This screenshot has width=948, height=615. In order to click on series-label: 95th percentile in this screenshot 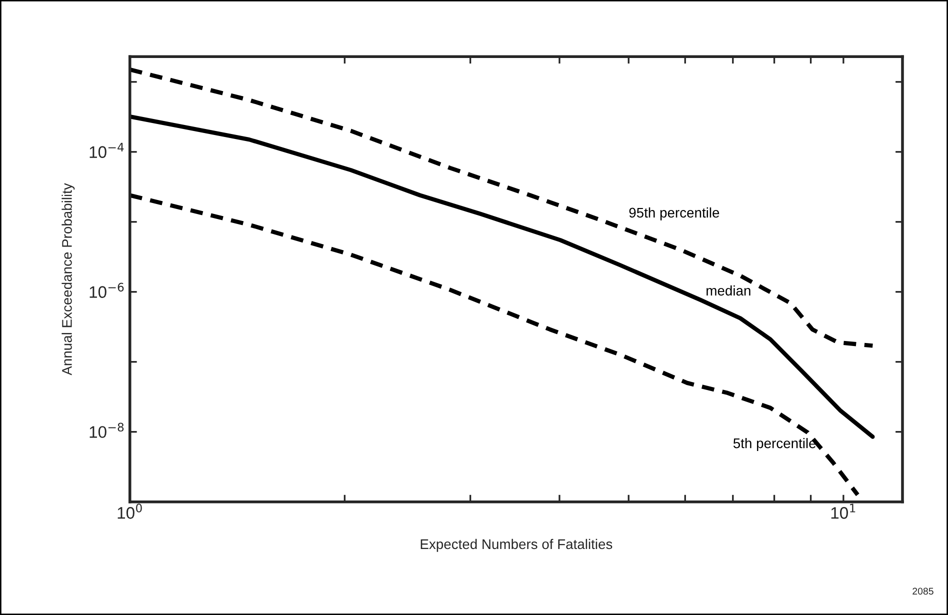, I will do `click(674, 213)`.